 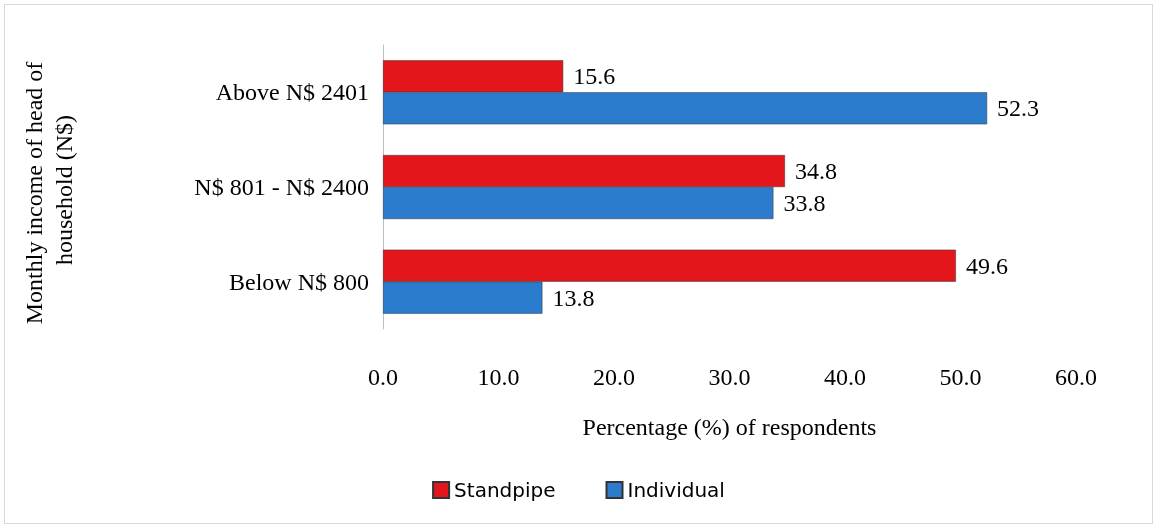 What do you see at coordinates (498, 377) in the screenshot?
I see `x-tick-label: 10.0` at bounding box center [498, 377].